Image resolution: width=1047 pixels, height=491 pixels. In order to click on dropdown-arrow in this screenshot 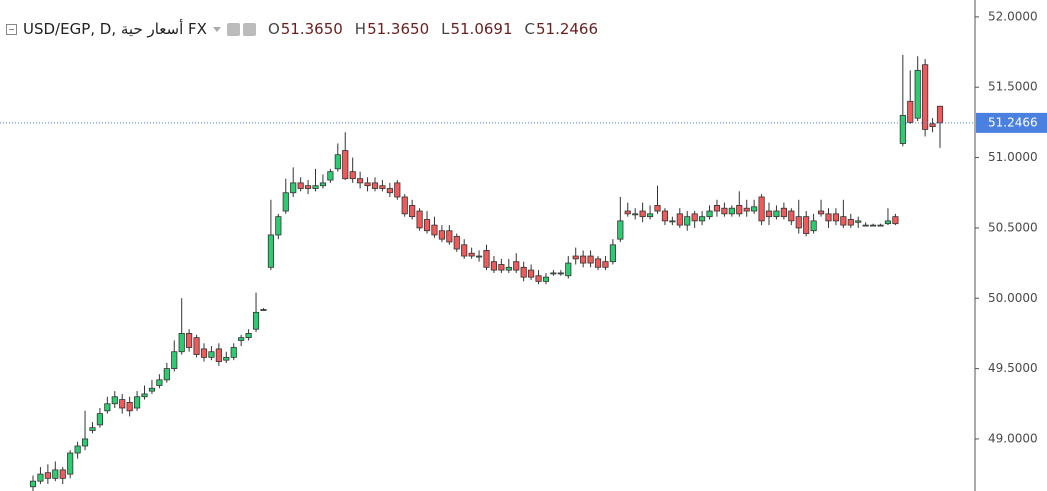, I will do `click(216, 29)`.